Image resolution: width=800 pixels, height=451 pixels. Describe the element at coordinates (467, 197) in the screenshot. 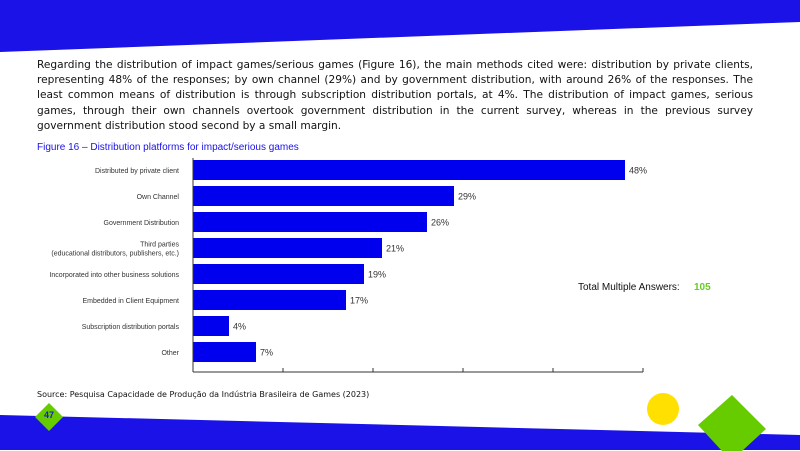

I see `bar-value-label: 29%` at that location.